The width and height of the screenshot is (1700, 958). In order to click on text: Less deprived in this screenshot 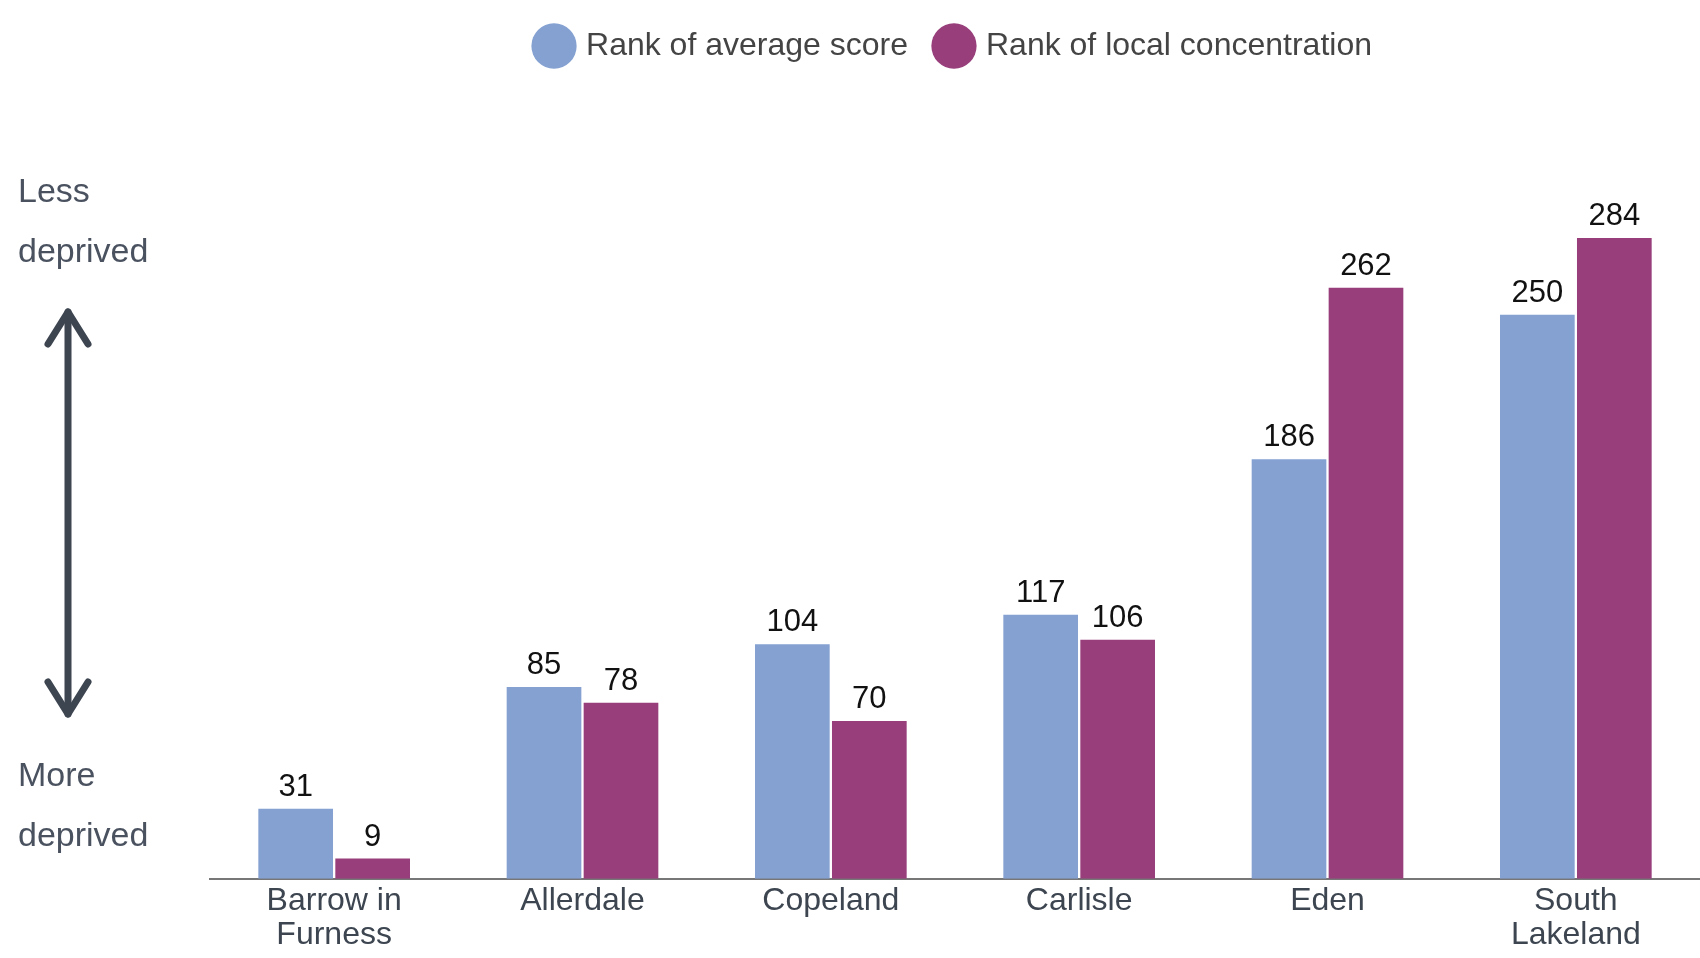, I will do `click(84, 220)`.